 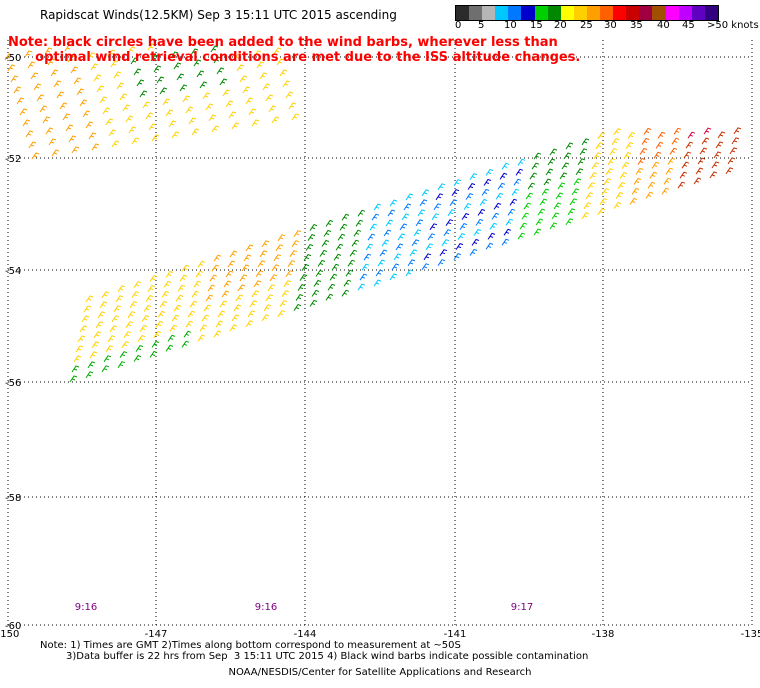 I want to click on legend-label: 0, so click(x=458, y=25).